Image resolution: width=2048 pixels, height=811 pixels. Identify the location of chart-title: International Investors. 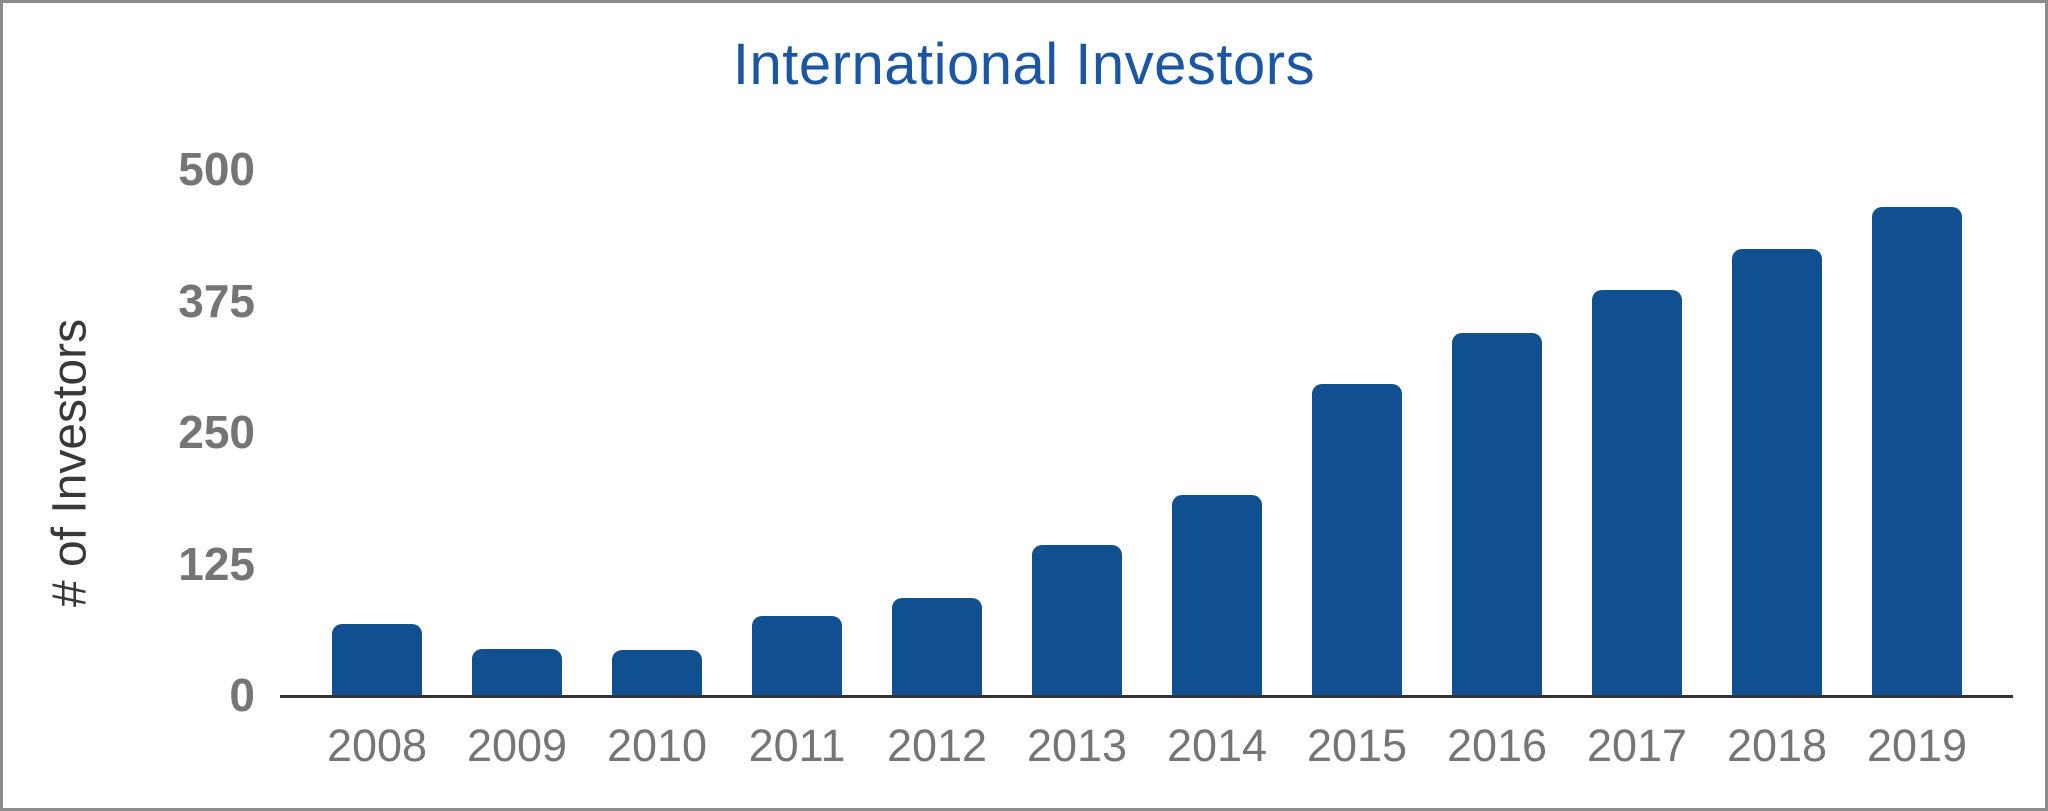
(1024, 64).